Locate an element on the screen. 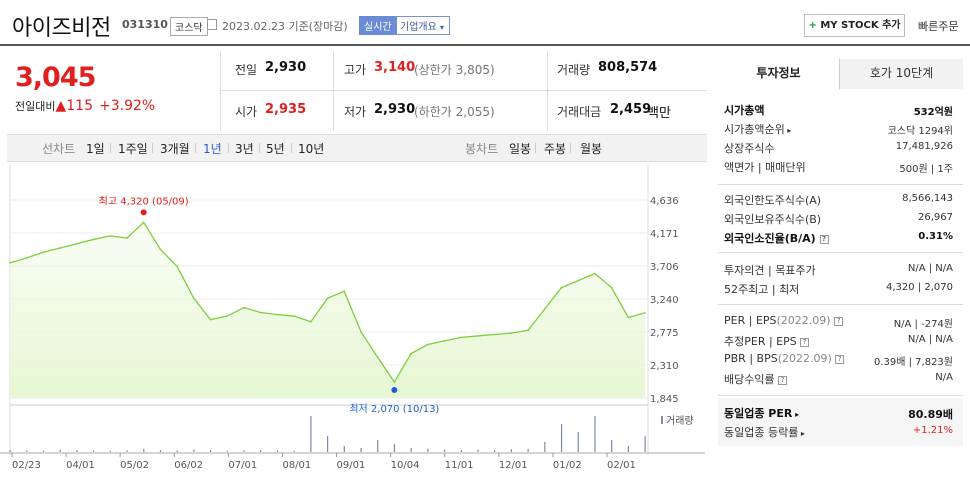  target-label: 목표주가 is located at coordinates (795, 270).